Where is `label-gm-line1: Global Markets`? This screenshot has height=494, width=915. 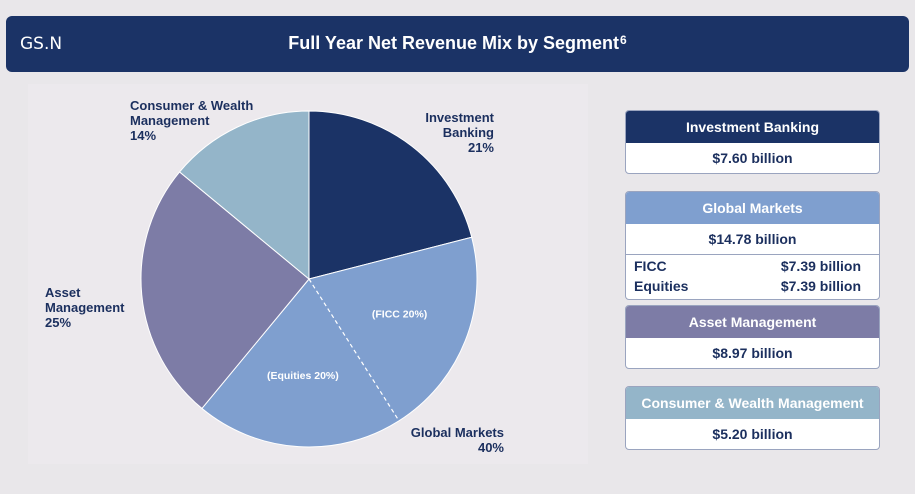 label-gm-line1: Global Markets is located at coordinates (457, 432).